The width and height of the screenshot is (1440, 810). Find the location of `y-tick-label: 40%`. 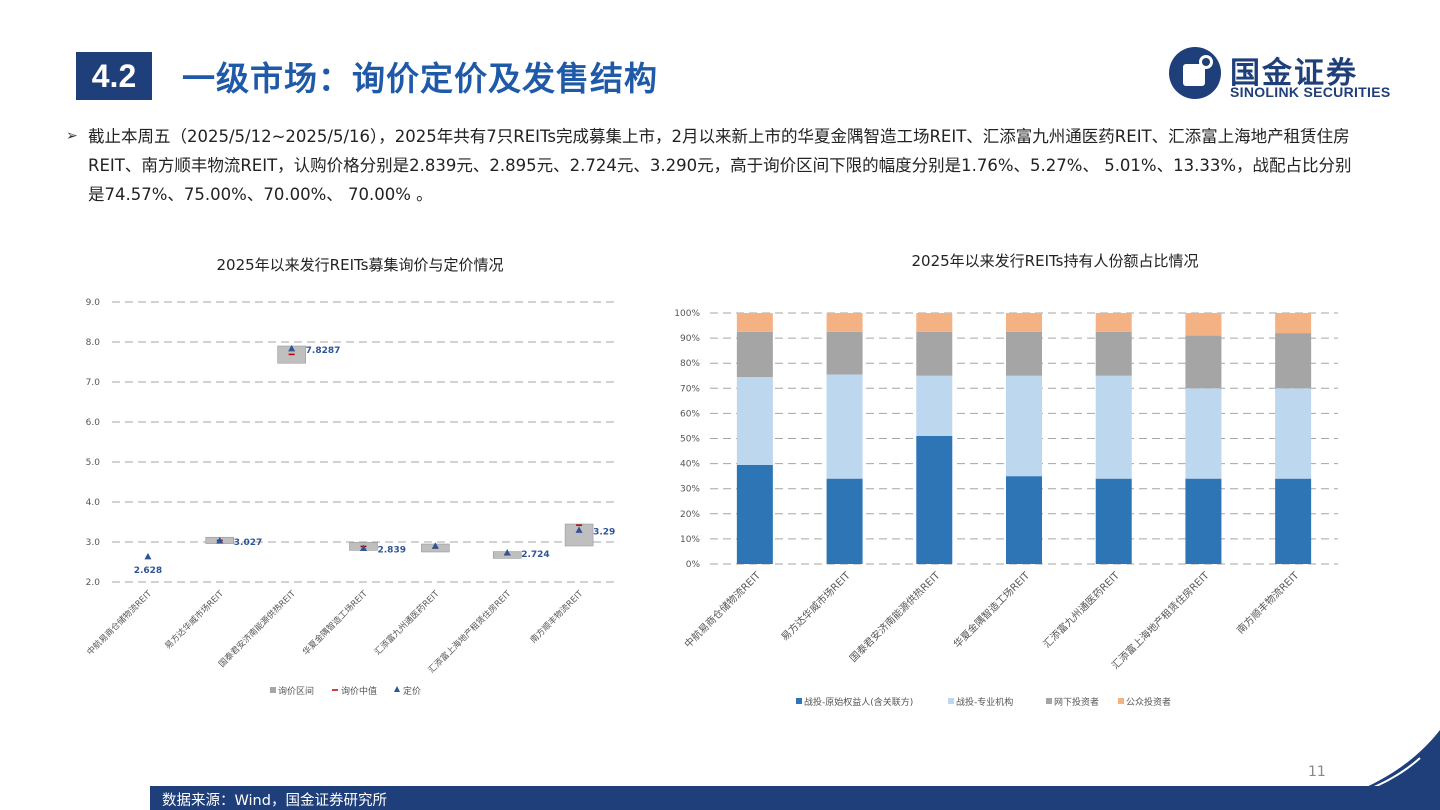

y-tick-label: 40% is located at coordinates (690, 465).